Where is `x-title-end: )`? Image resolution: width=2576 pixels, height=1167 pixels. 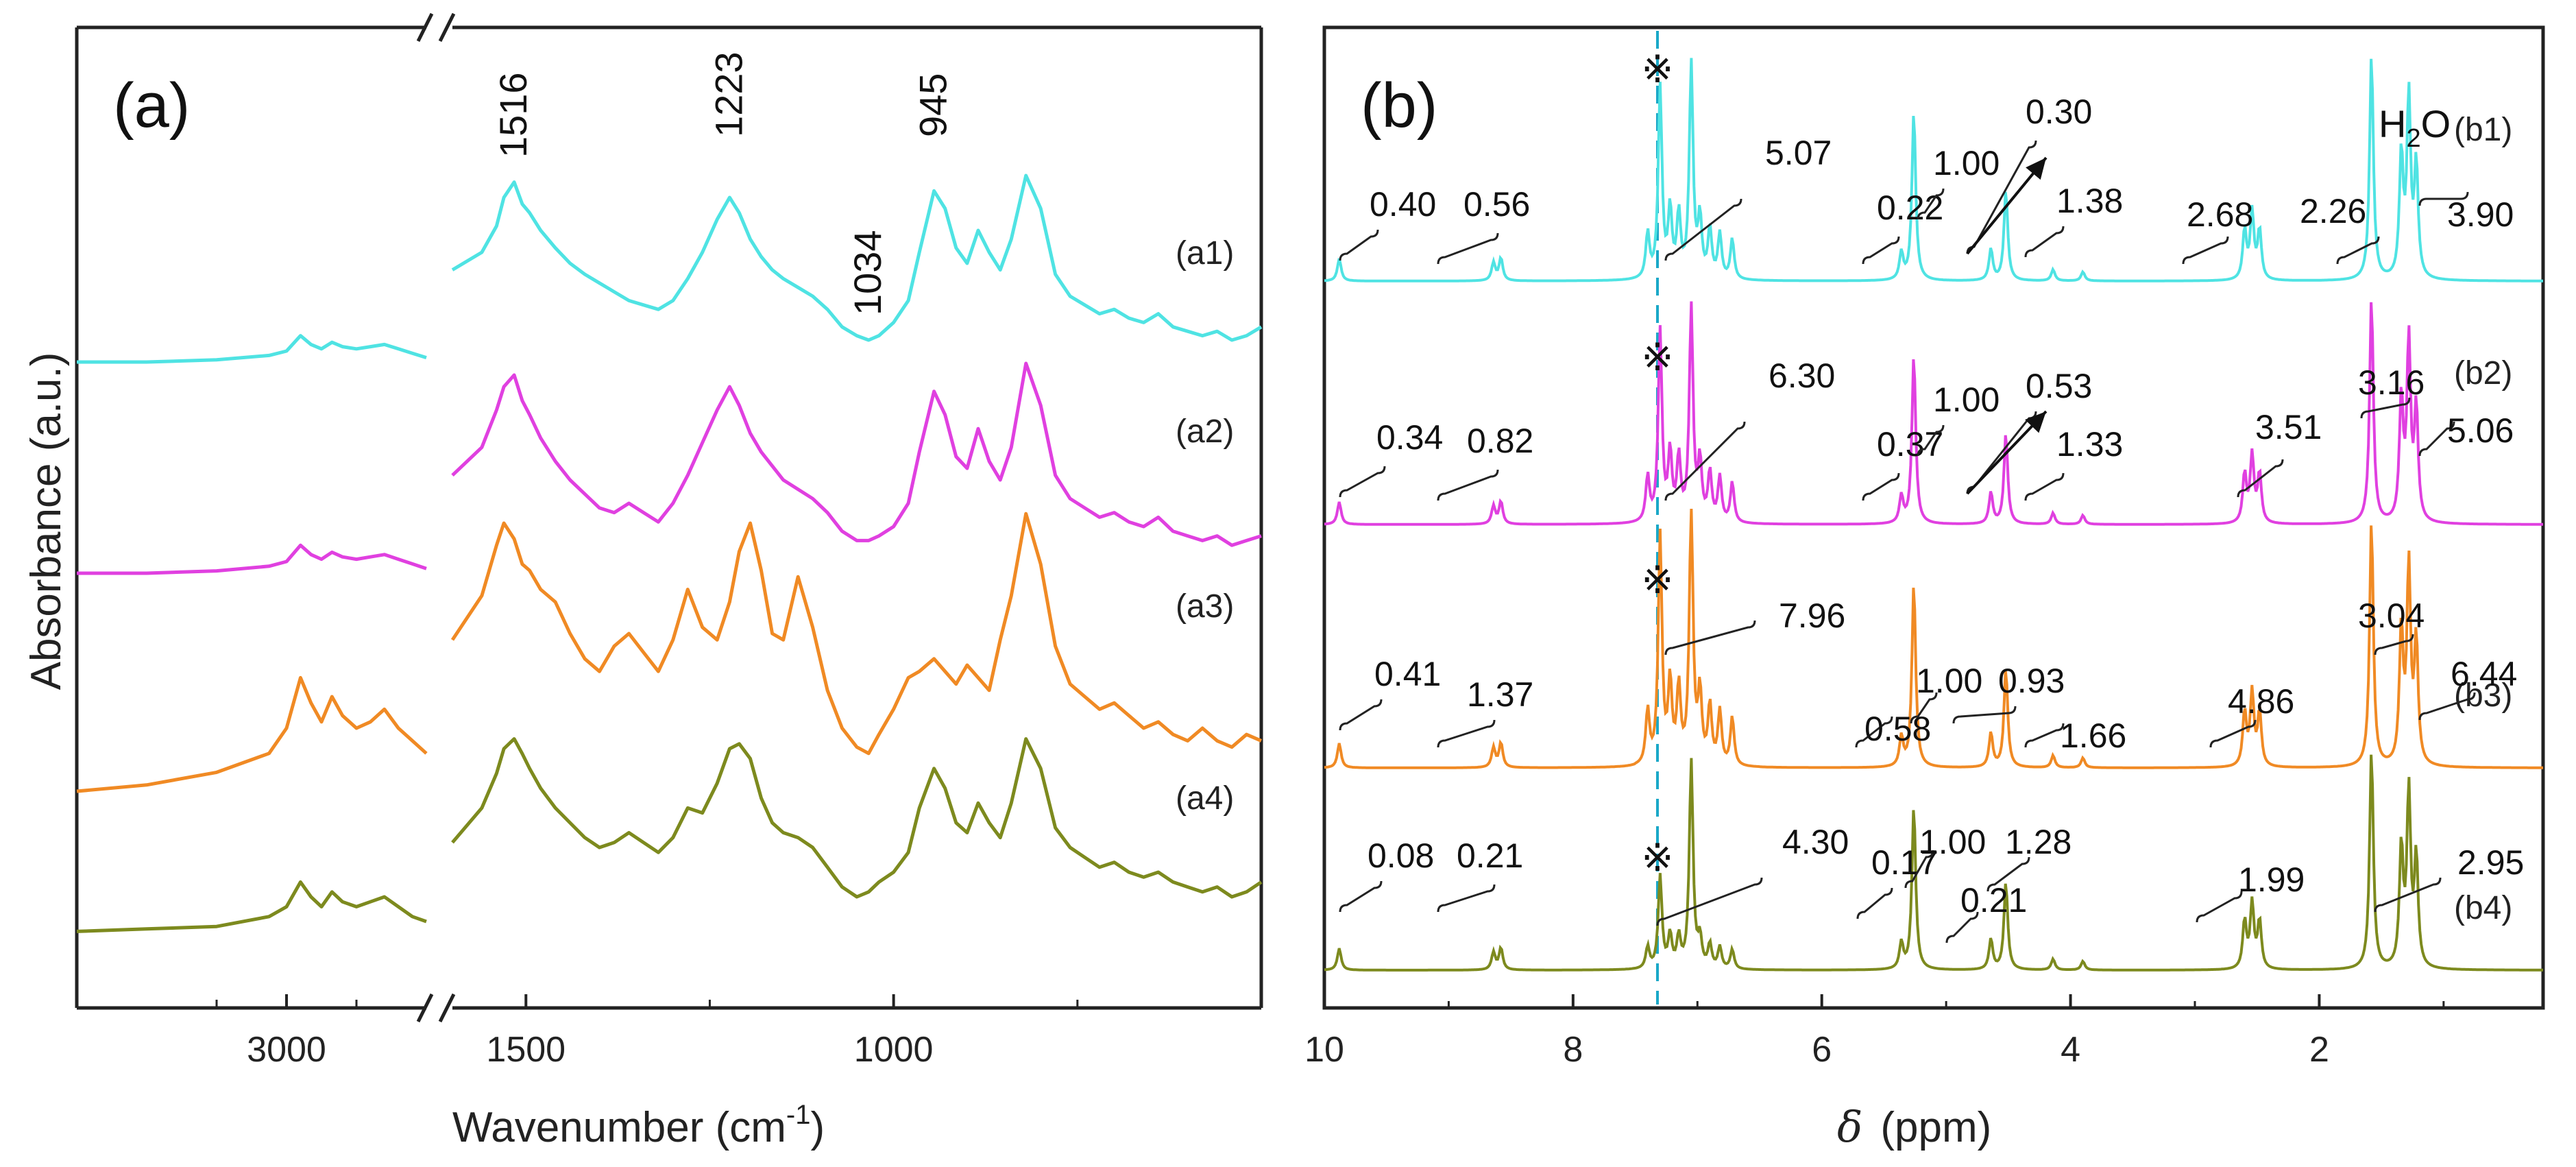
x-title-end: ) is located at coordinates (818, 1127).